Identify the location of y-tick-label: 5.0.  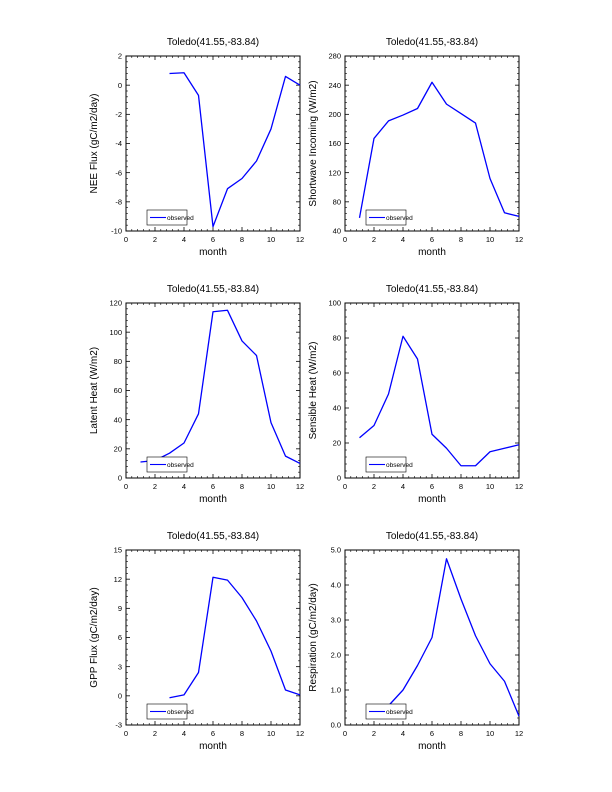
(336, 550).